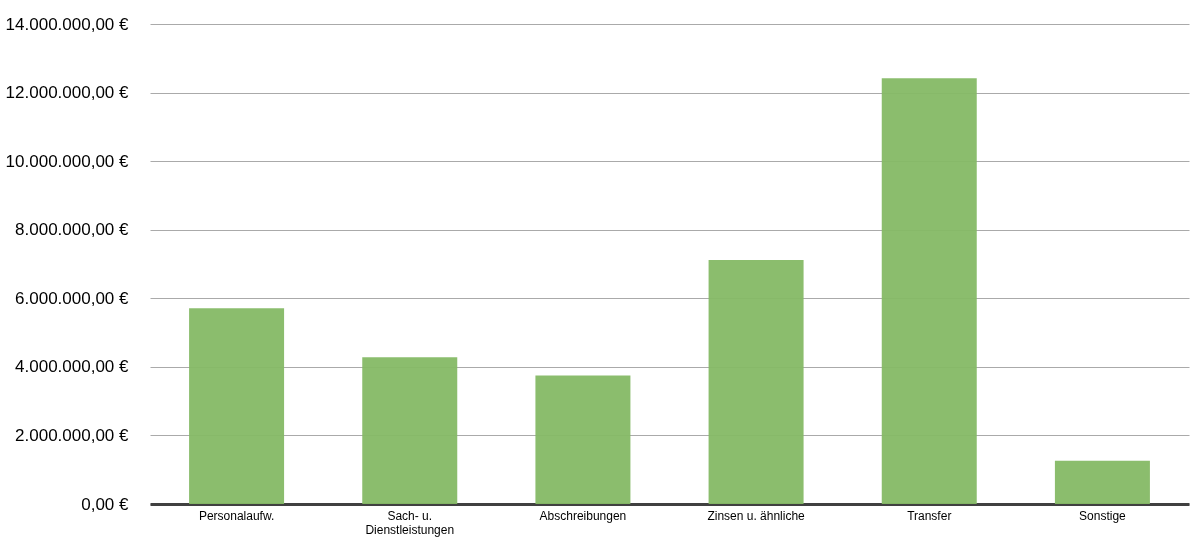 The image size is (1200, 547). I want to click on x-tick-label: Abschreibungen, so click(583, 515).